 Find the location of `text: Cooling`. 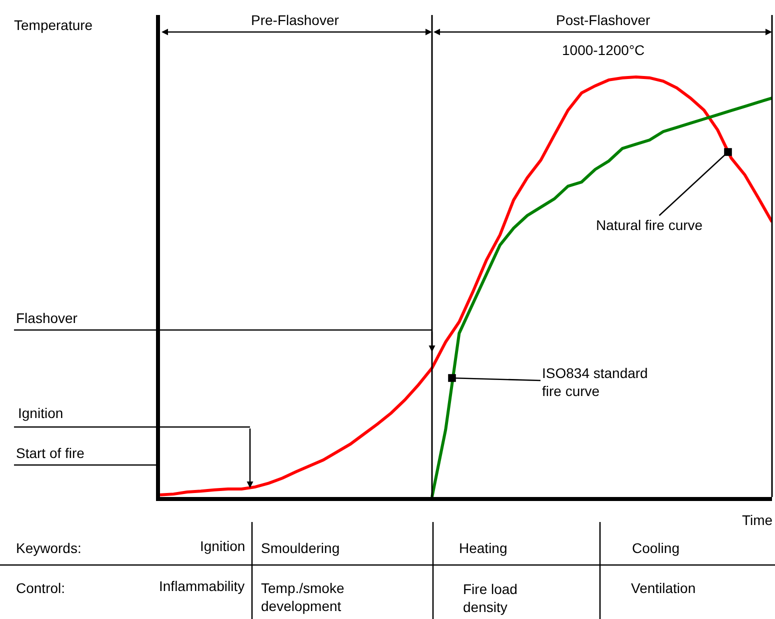

text: Cooling is located at coordinates (656, 548).